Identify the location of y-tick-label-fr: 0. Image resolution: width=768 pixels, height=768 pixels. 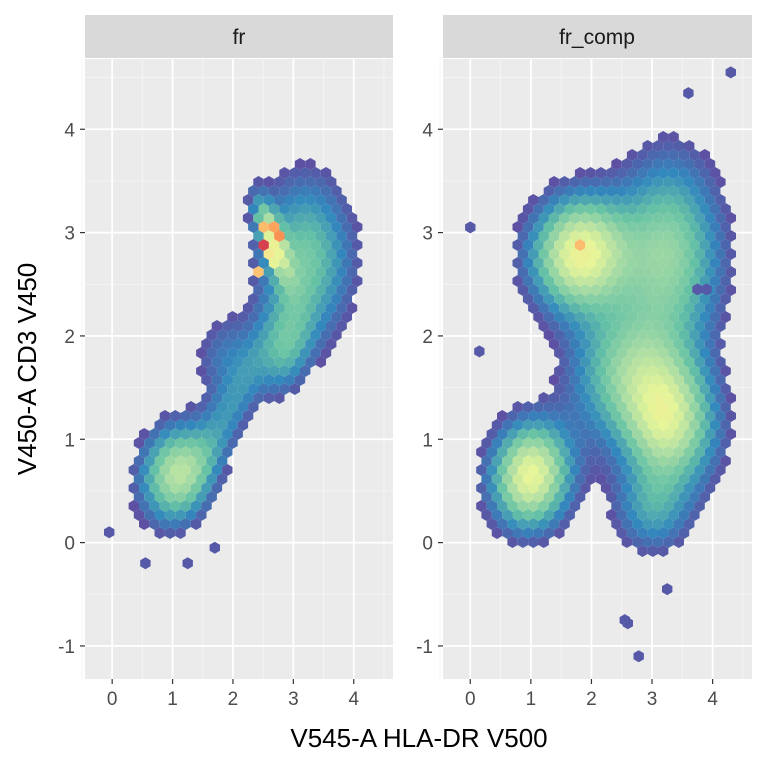
(69, 544).